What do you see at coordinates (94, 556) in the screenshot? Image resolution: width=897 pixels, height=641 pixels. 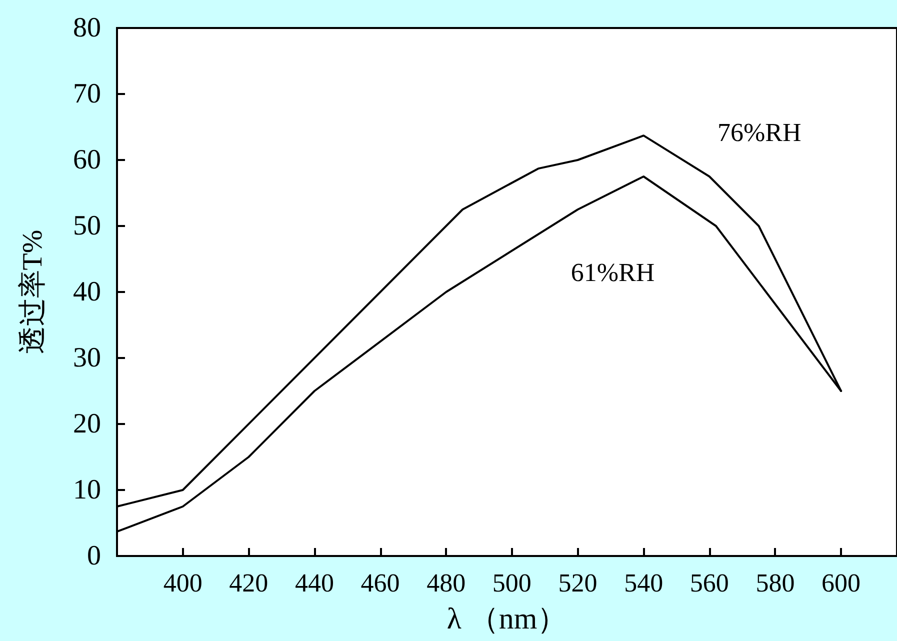 I see `y-tick-label: 0` at bounding box center [94, 556].